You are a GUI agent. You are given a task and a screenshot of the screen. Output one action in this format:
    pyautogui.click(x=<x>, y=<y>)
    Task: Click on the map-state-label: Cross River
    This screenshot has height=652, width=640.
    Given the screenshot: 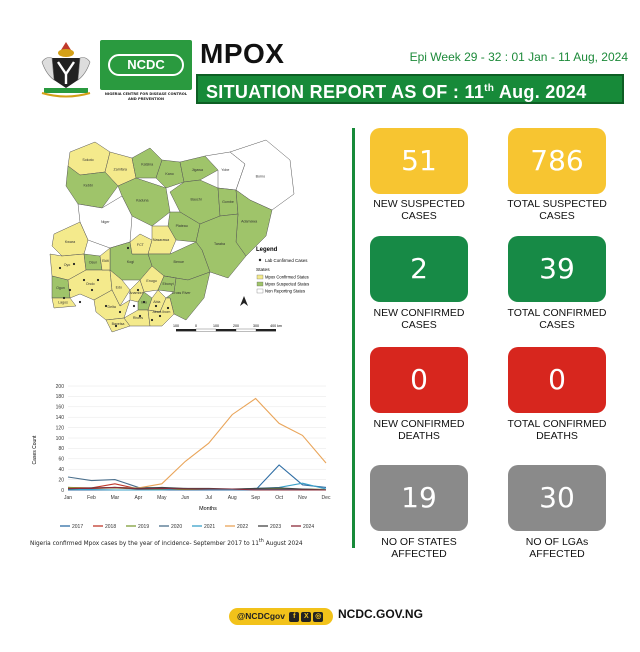 What is the action you would take?
    pyautogui.click(x=182, y=293)
    